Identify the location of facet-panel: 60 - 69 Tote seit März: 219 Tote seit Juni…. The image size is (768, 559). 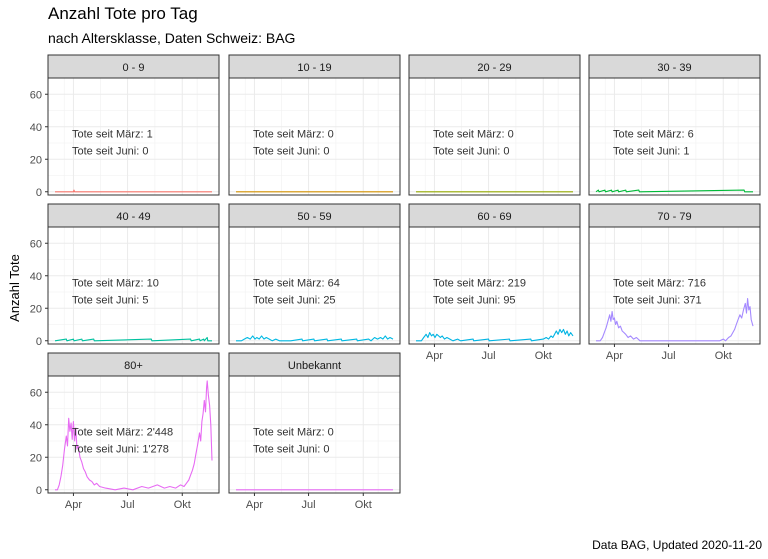
(494, 282).